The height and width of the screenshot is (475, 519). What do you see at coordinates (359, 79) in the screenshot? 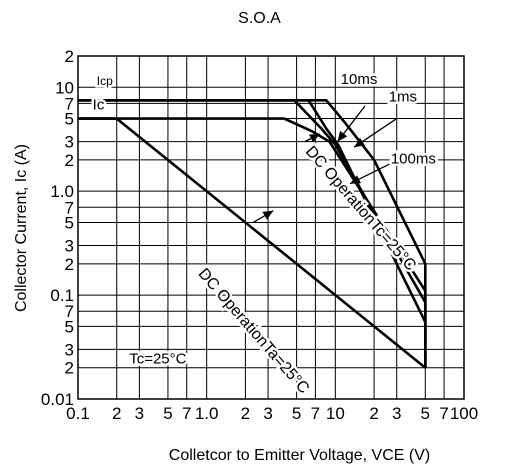
I see `10ms-label: 10ms` at bounding box center [359, 79].